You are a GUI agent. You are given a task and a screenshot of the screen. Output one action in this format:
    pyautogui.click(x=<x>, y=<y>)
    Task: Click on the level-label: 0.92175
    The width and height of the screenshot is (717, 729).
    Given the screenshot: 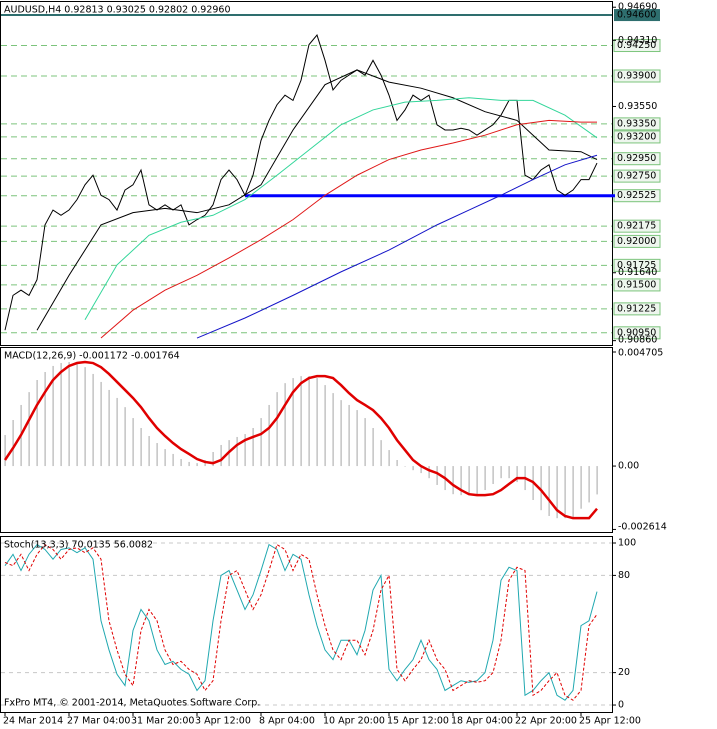 What is the action you would take?
    pyautogui.click(x=636, y=226)
    